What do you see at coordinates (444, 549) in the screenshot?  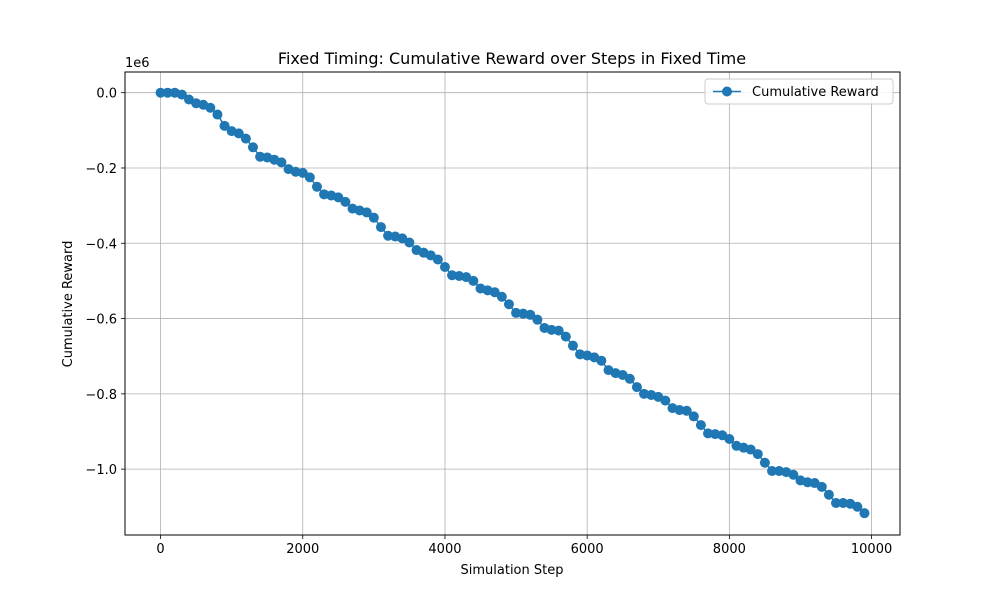 I see `x-tick-label: 4000` at bounding box center [444, 549].